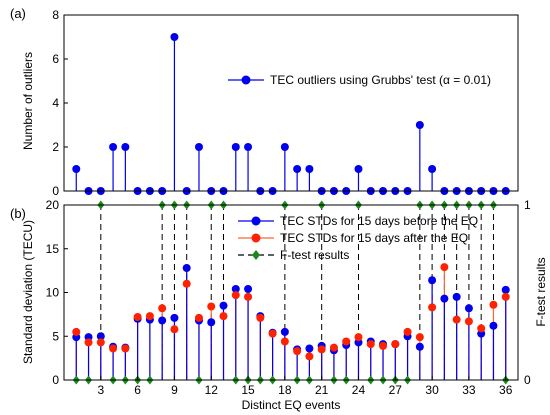  Describe the element at coordinates (506, 390) in the screenshot. I see `b-xtick-label: 36` at that location.